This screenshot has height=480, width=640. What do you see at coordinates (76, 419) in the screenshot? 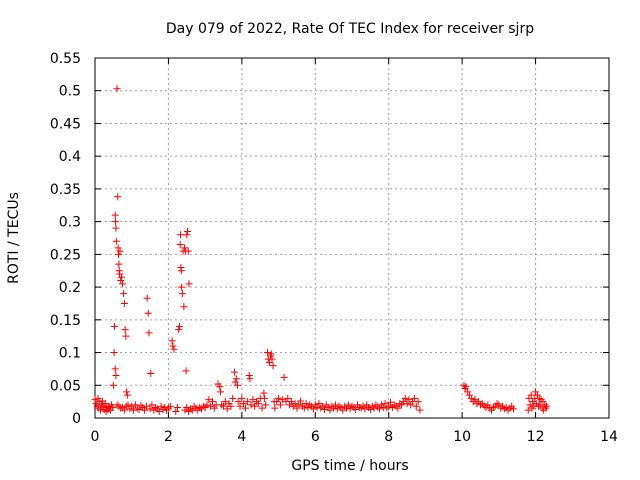
I see `y-tick-label: 0` at bounding box center [76, 419].